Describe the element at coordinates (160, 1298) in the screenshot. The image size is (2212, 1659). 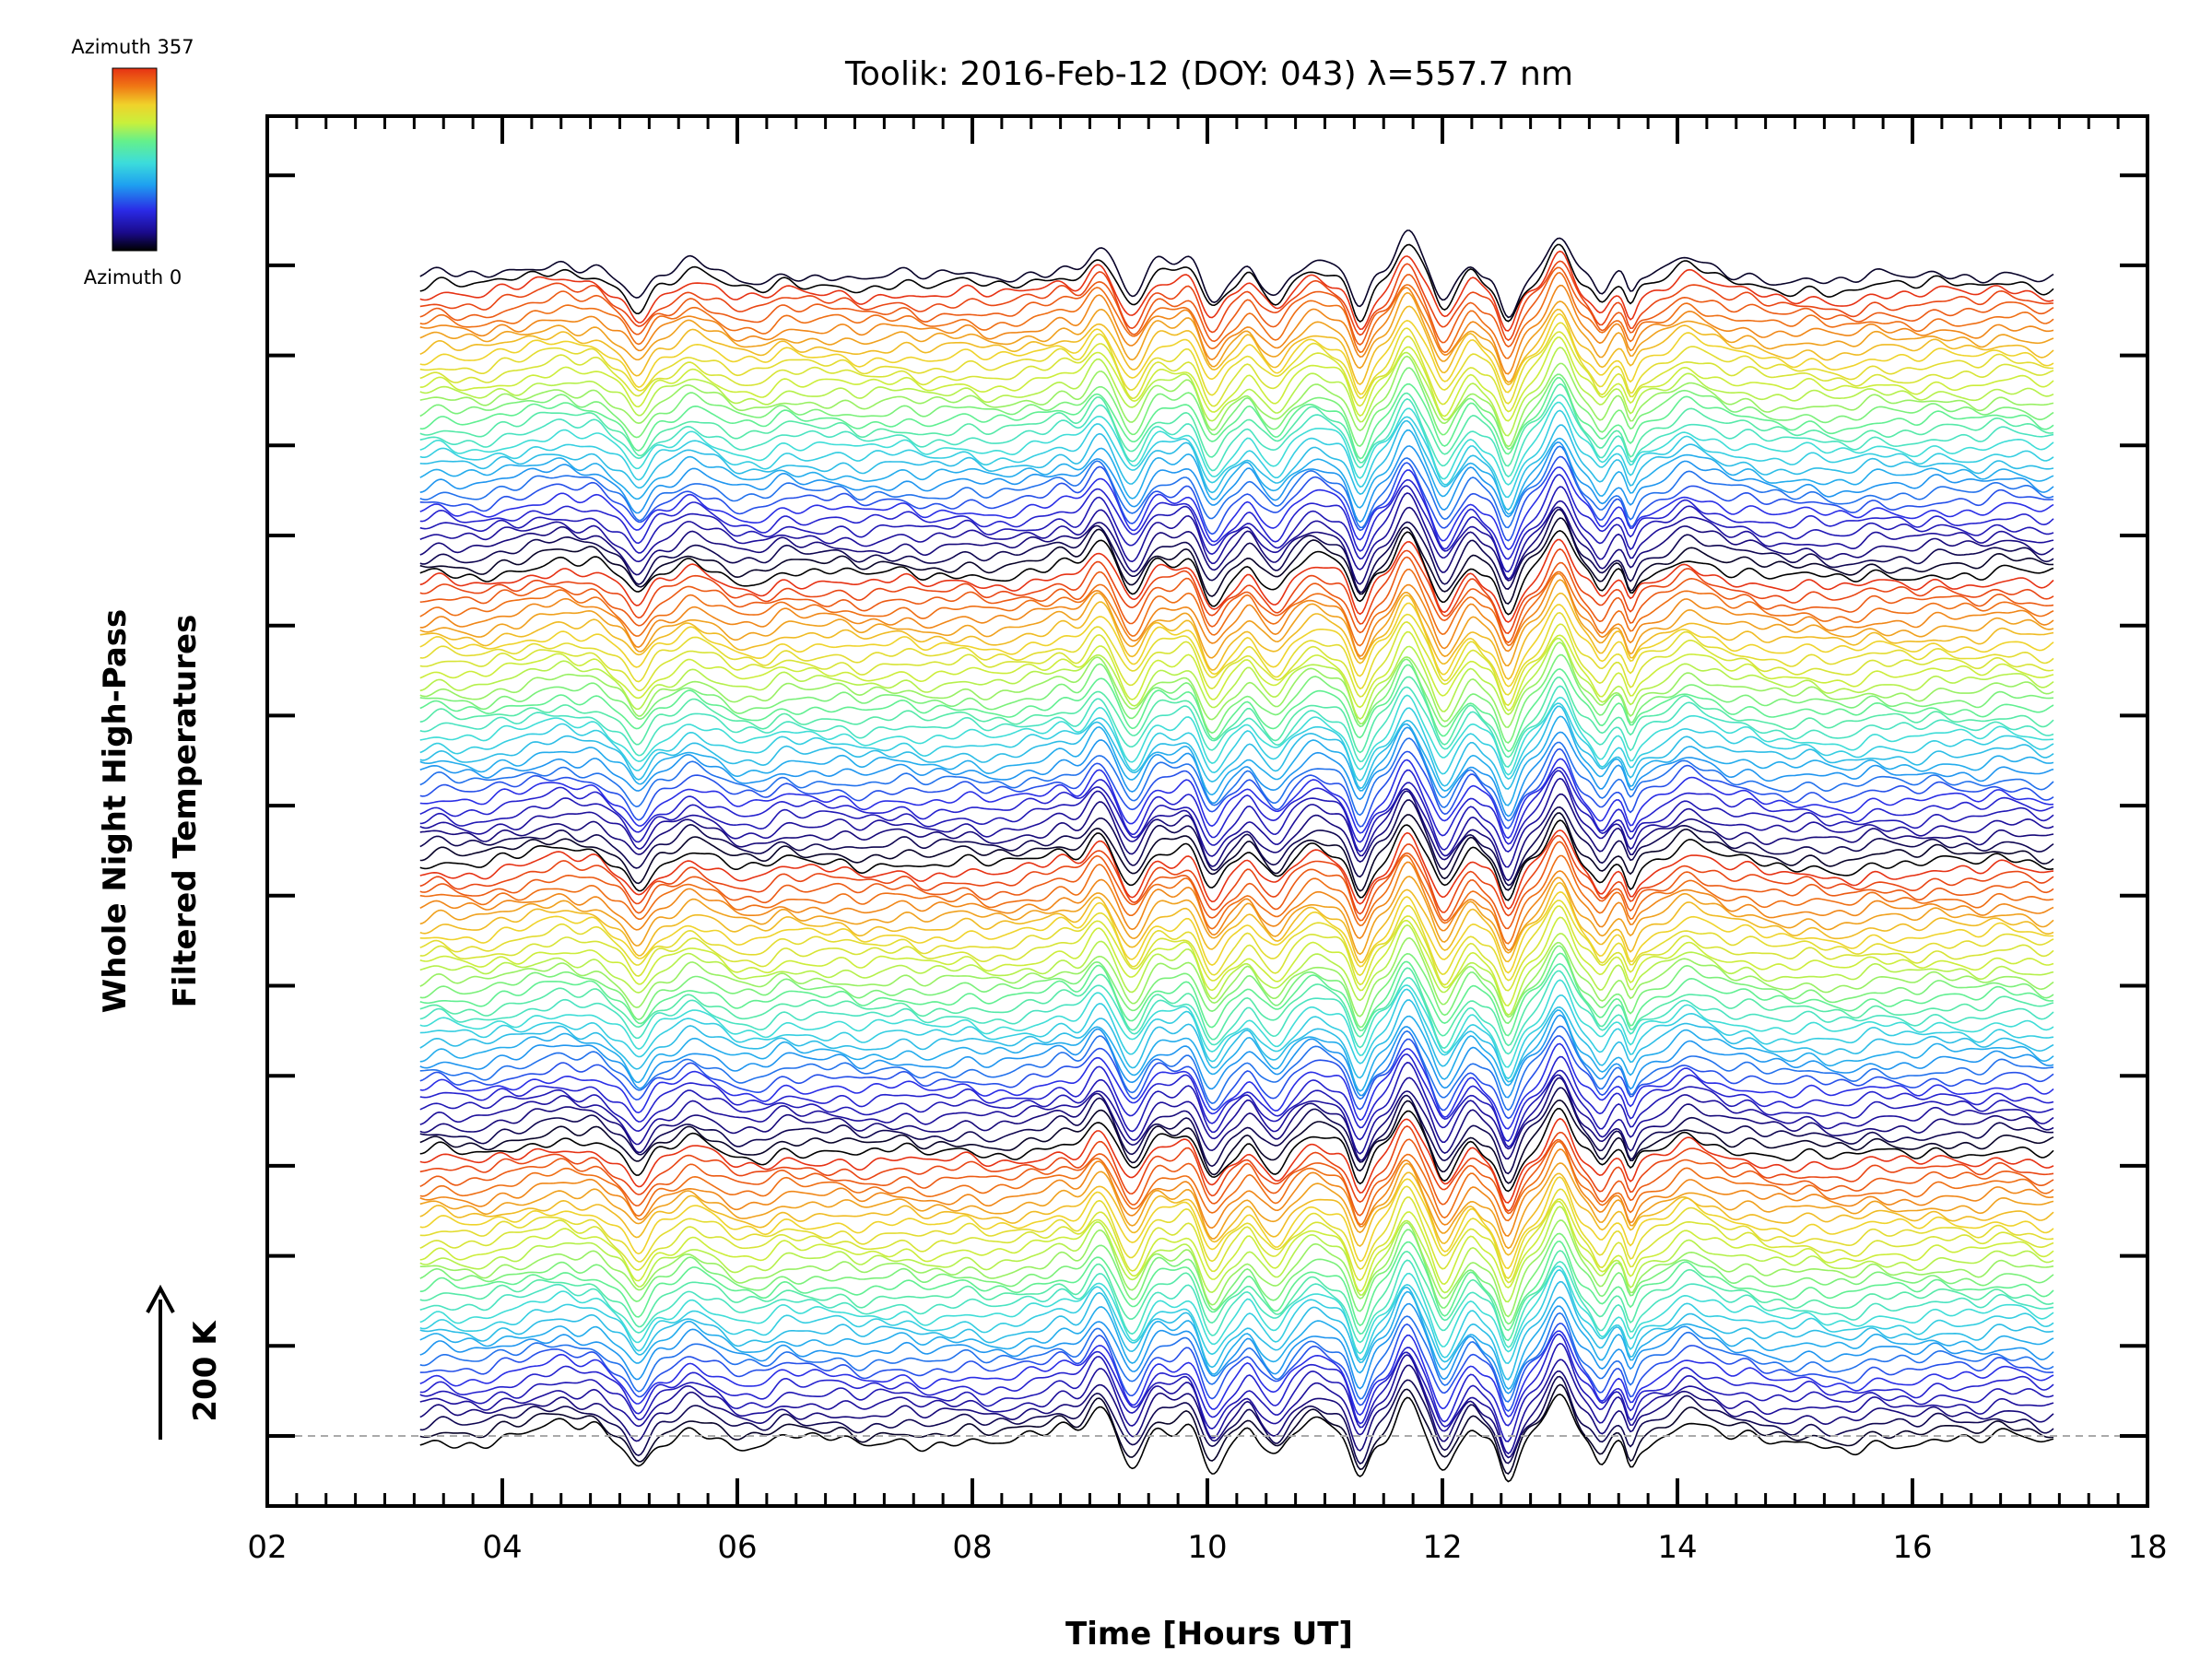
I see `scale-arrow-head` at that location.